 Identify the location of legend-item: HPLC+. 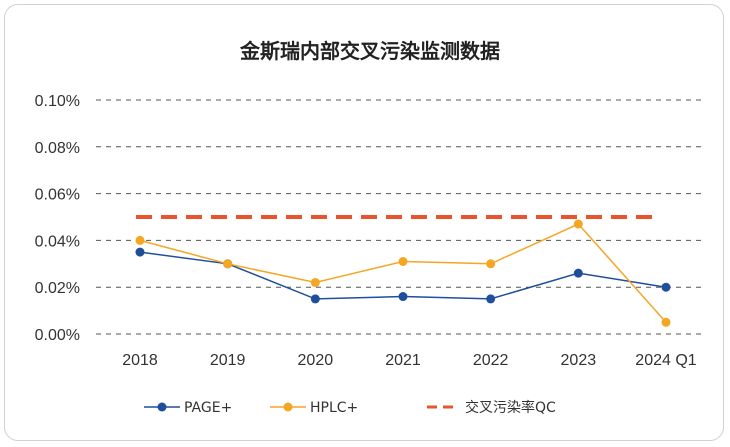
(314, 408).